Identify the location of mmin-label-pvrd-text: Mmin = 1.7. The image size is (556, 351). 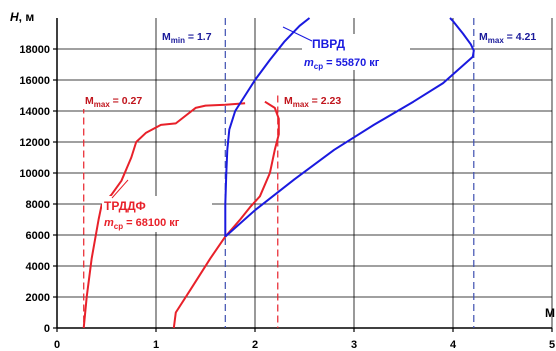
(187, 38).